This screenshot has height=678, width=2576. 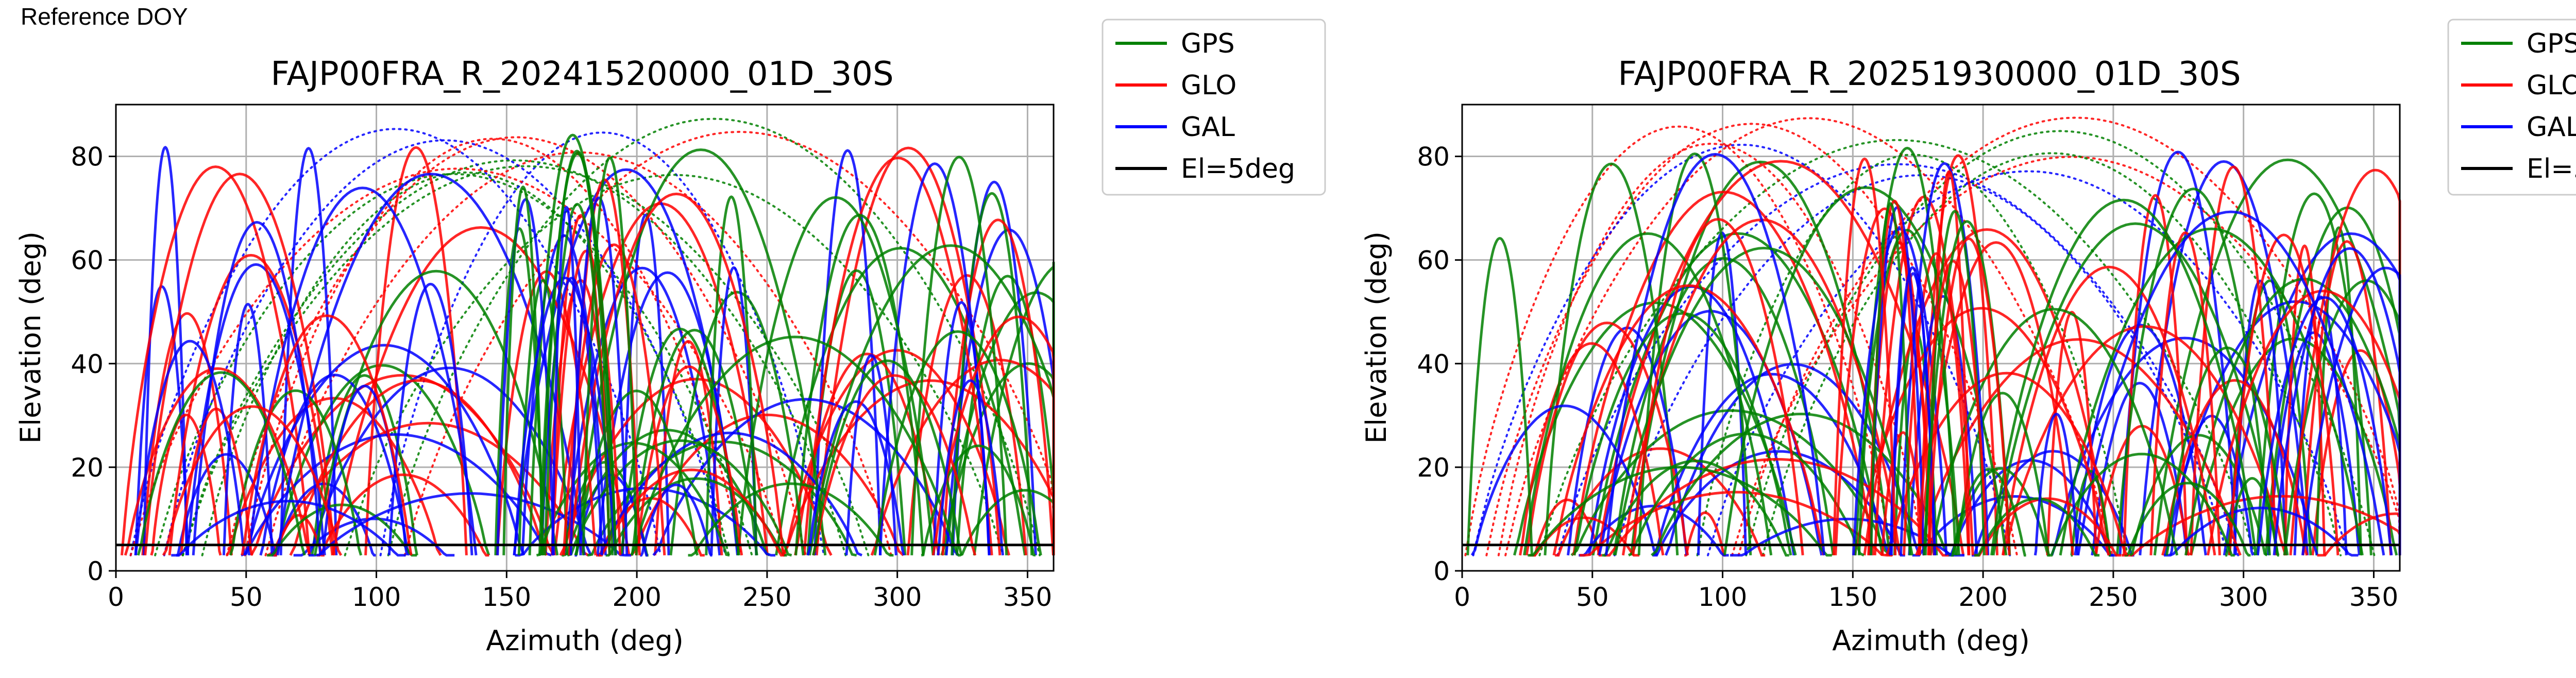 What do you see at coordinates (1027, 597) in the screenshot?
I see `x-tick-label: 350` at bounding box center [1027, 597].